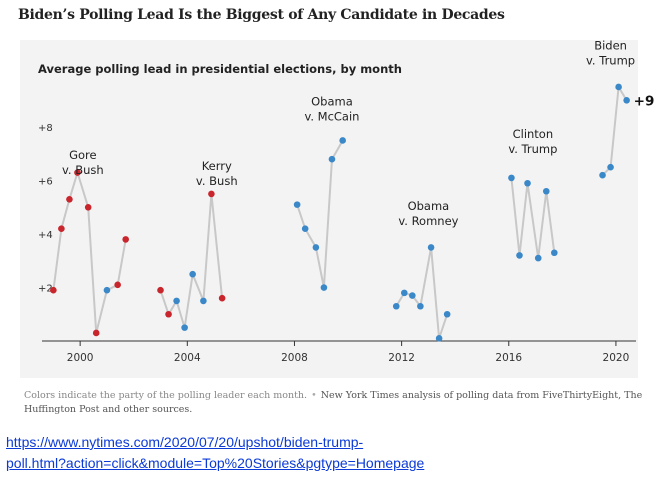 Image resolution: width=658 pixels, height=477 pixels. Describe the element at coordinates (217, 181) in the screenshot. I see `series-label-1-1: v. Bush` at that location.